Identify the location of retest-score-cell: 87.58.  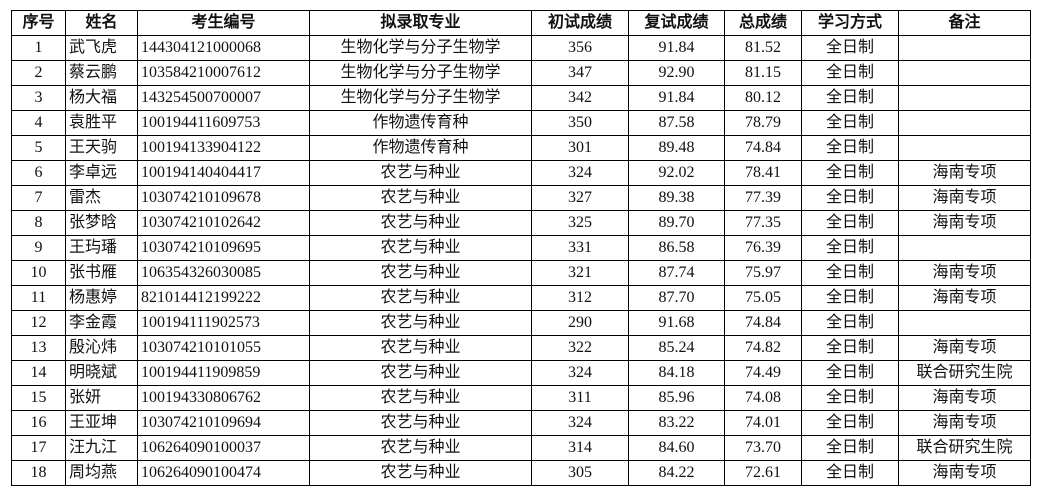
(676, 123).